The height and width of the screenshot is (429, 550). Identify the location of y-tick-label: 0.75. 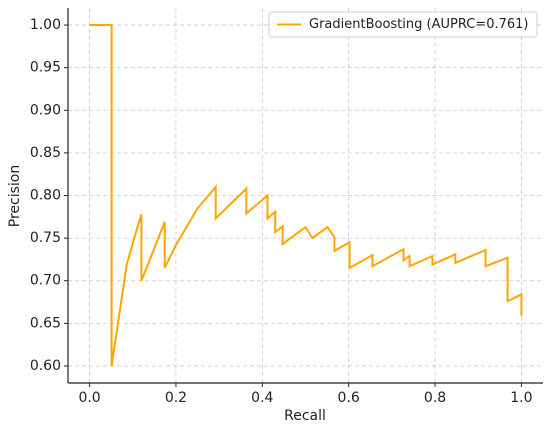
(45, 238).